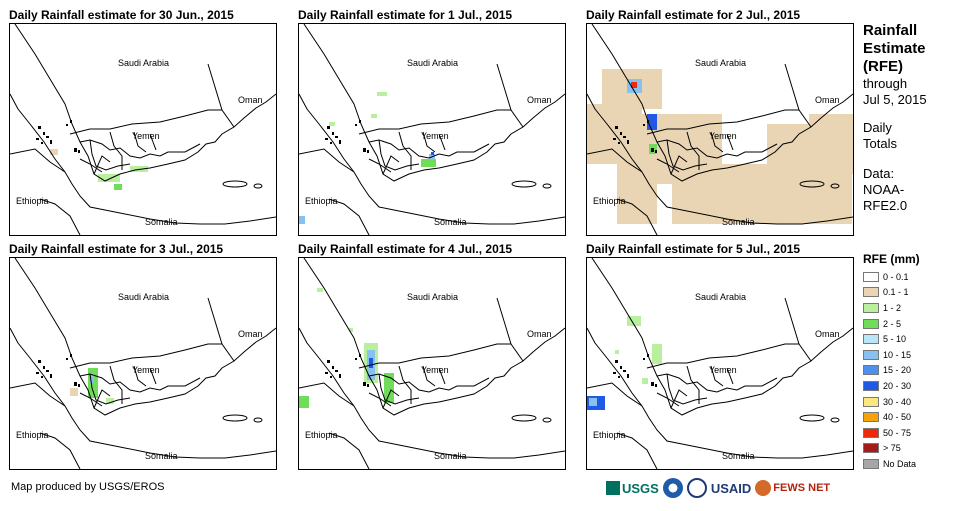 The height and width of the screenshot is (511, 967). What do you see at coordinates (879, 173) in the screenshot?
I see `data-label: Data:` at bounding box center [879, 173].